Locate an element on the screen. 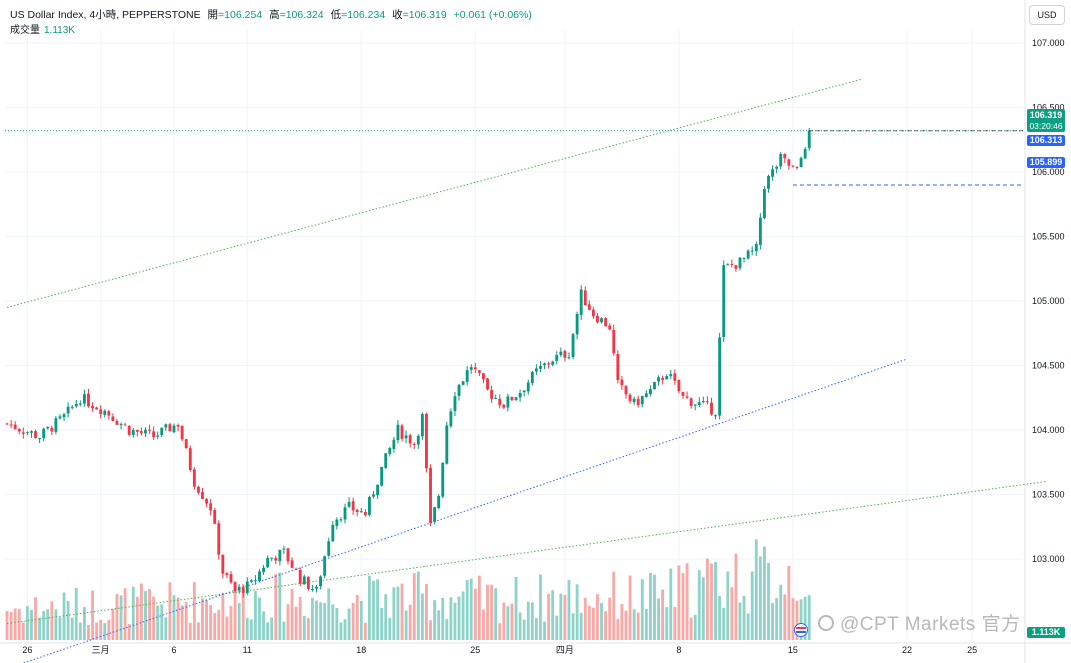 The height and width of the screenshot is (663, 1071). x-tick-label: 18 is located at coordinates (361, 650).